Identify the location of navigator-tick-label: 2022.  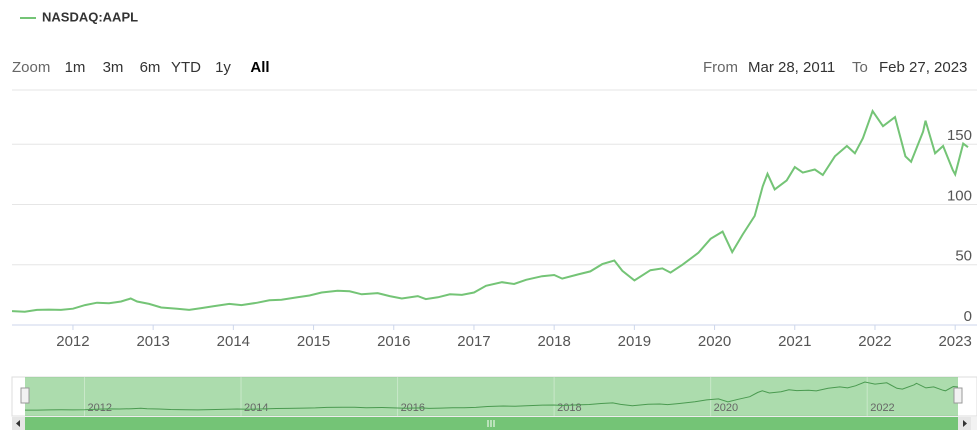
(882, 408).